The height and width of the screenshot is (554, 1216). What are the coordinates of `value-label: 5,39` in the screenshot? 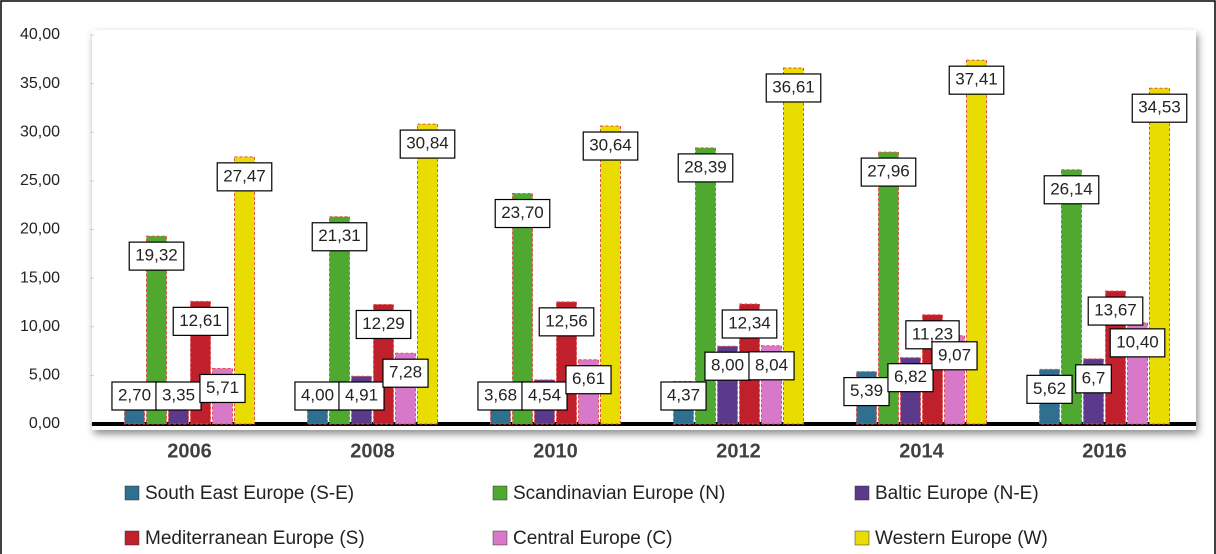 It's located at (866, 390).